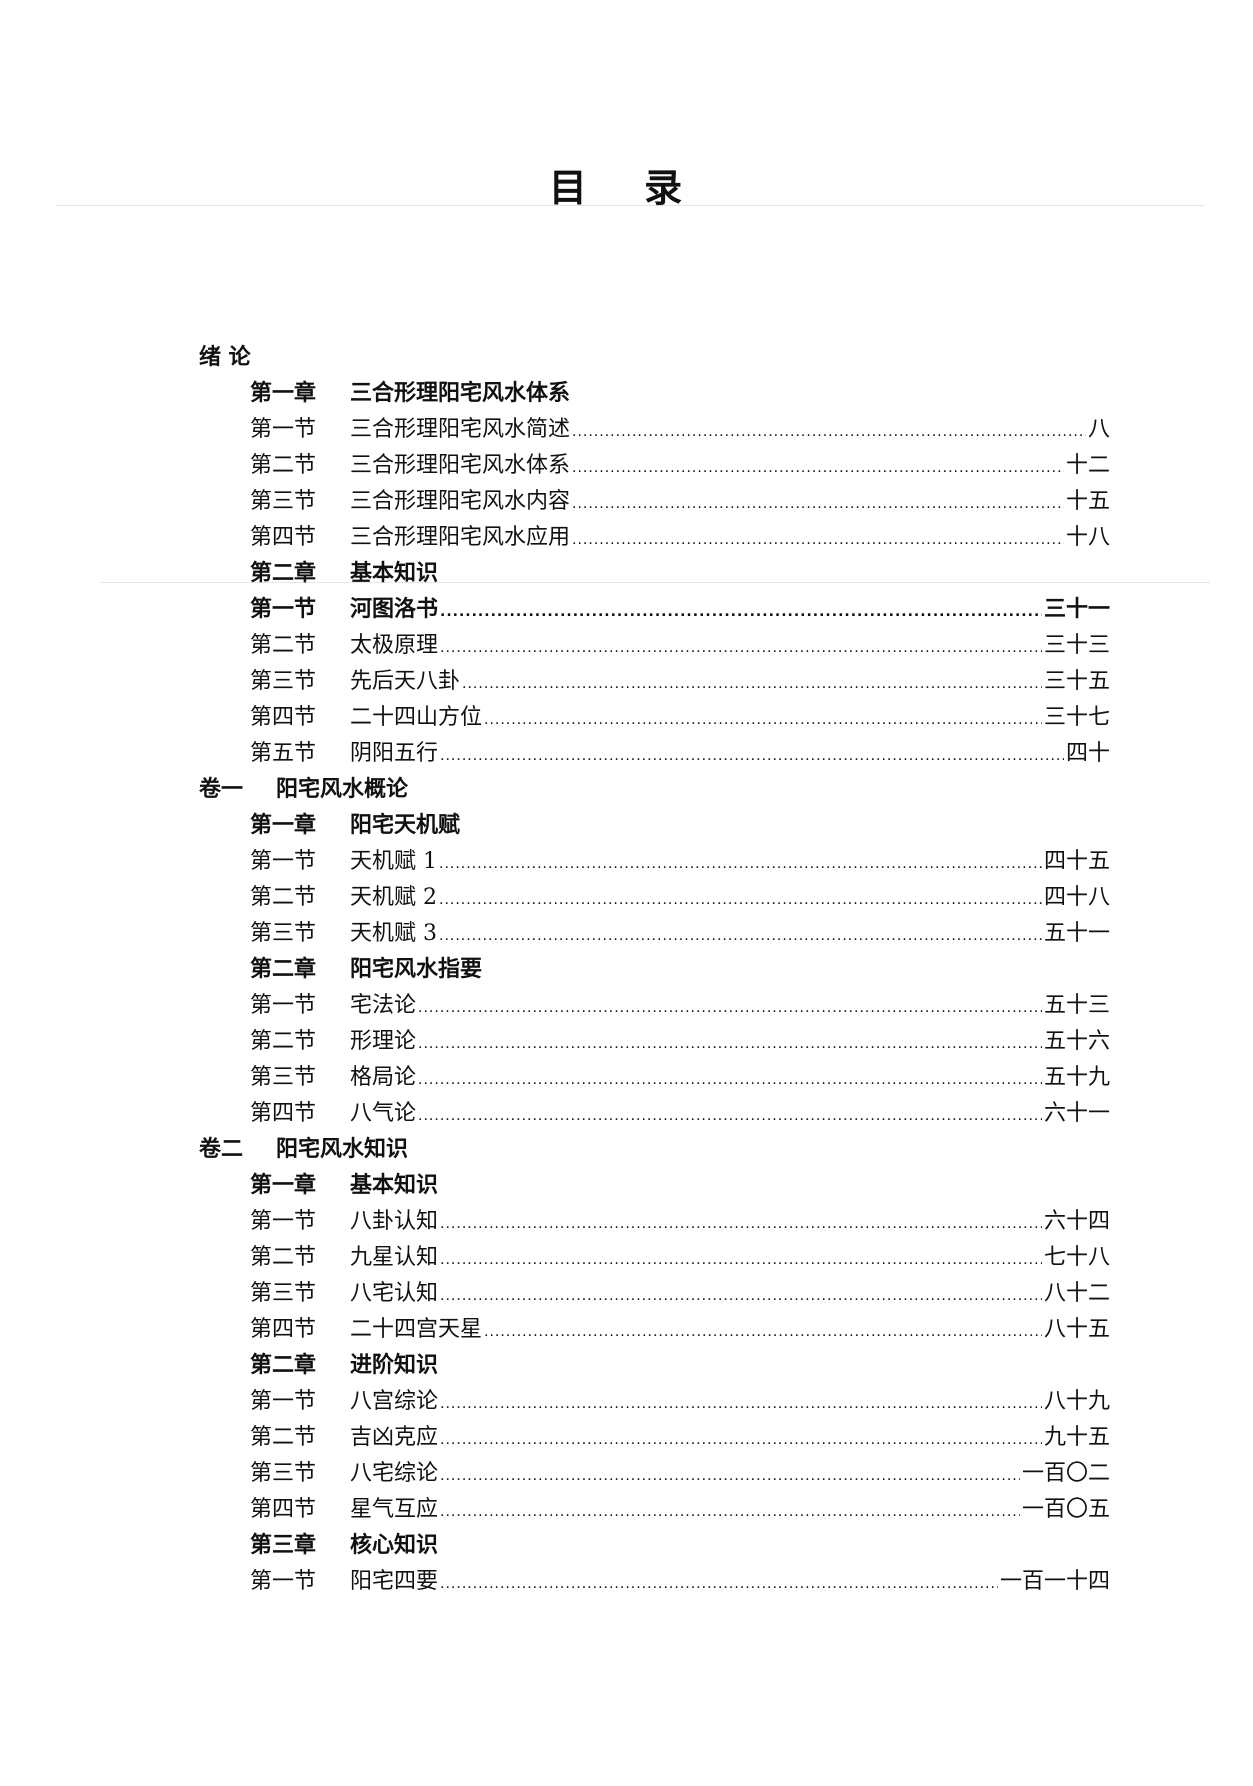 This screenshot has height=1786, width=1253. I want to click on toc-part: 卷二 阳宅风水知识, so click(303, 1150).